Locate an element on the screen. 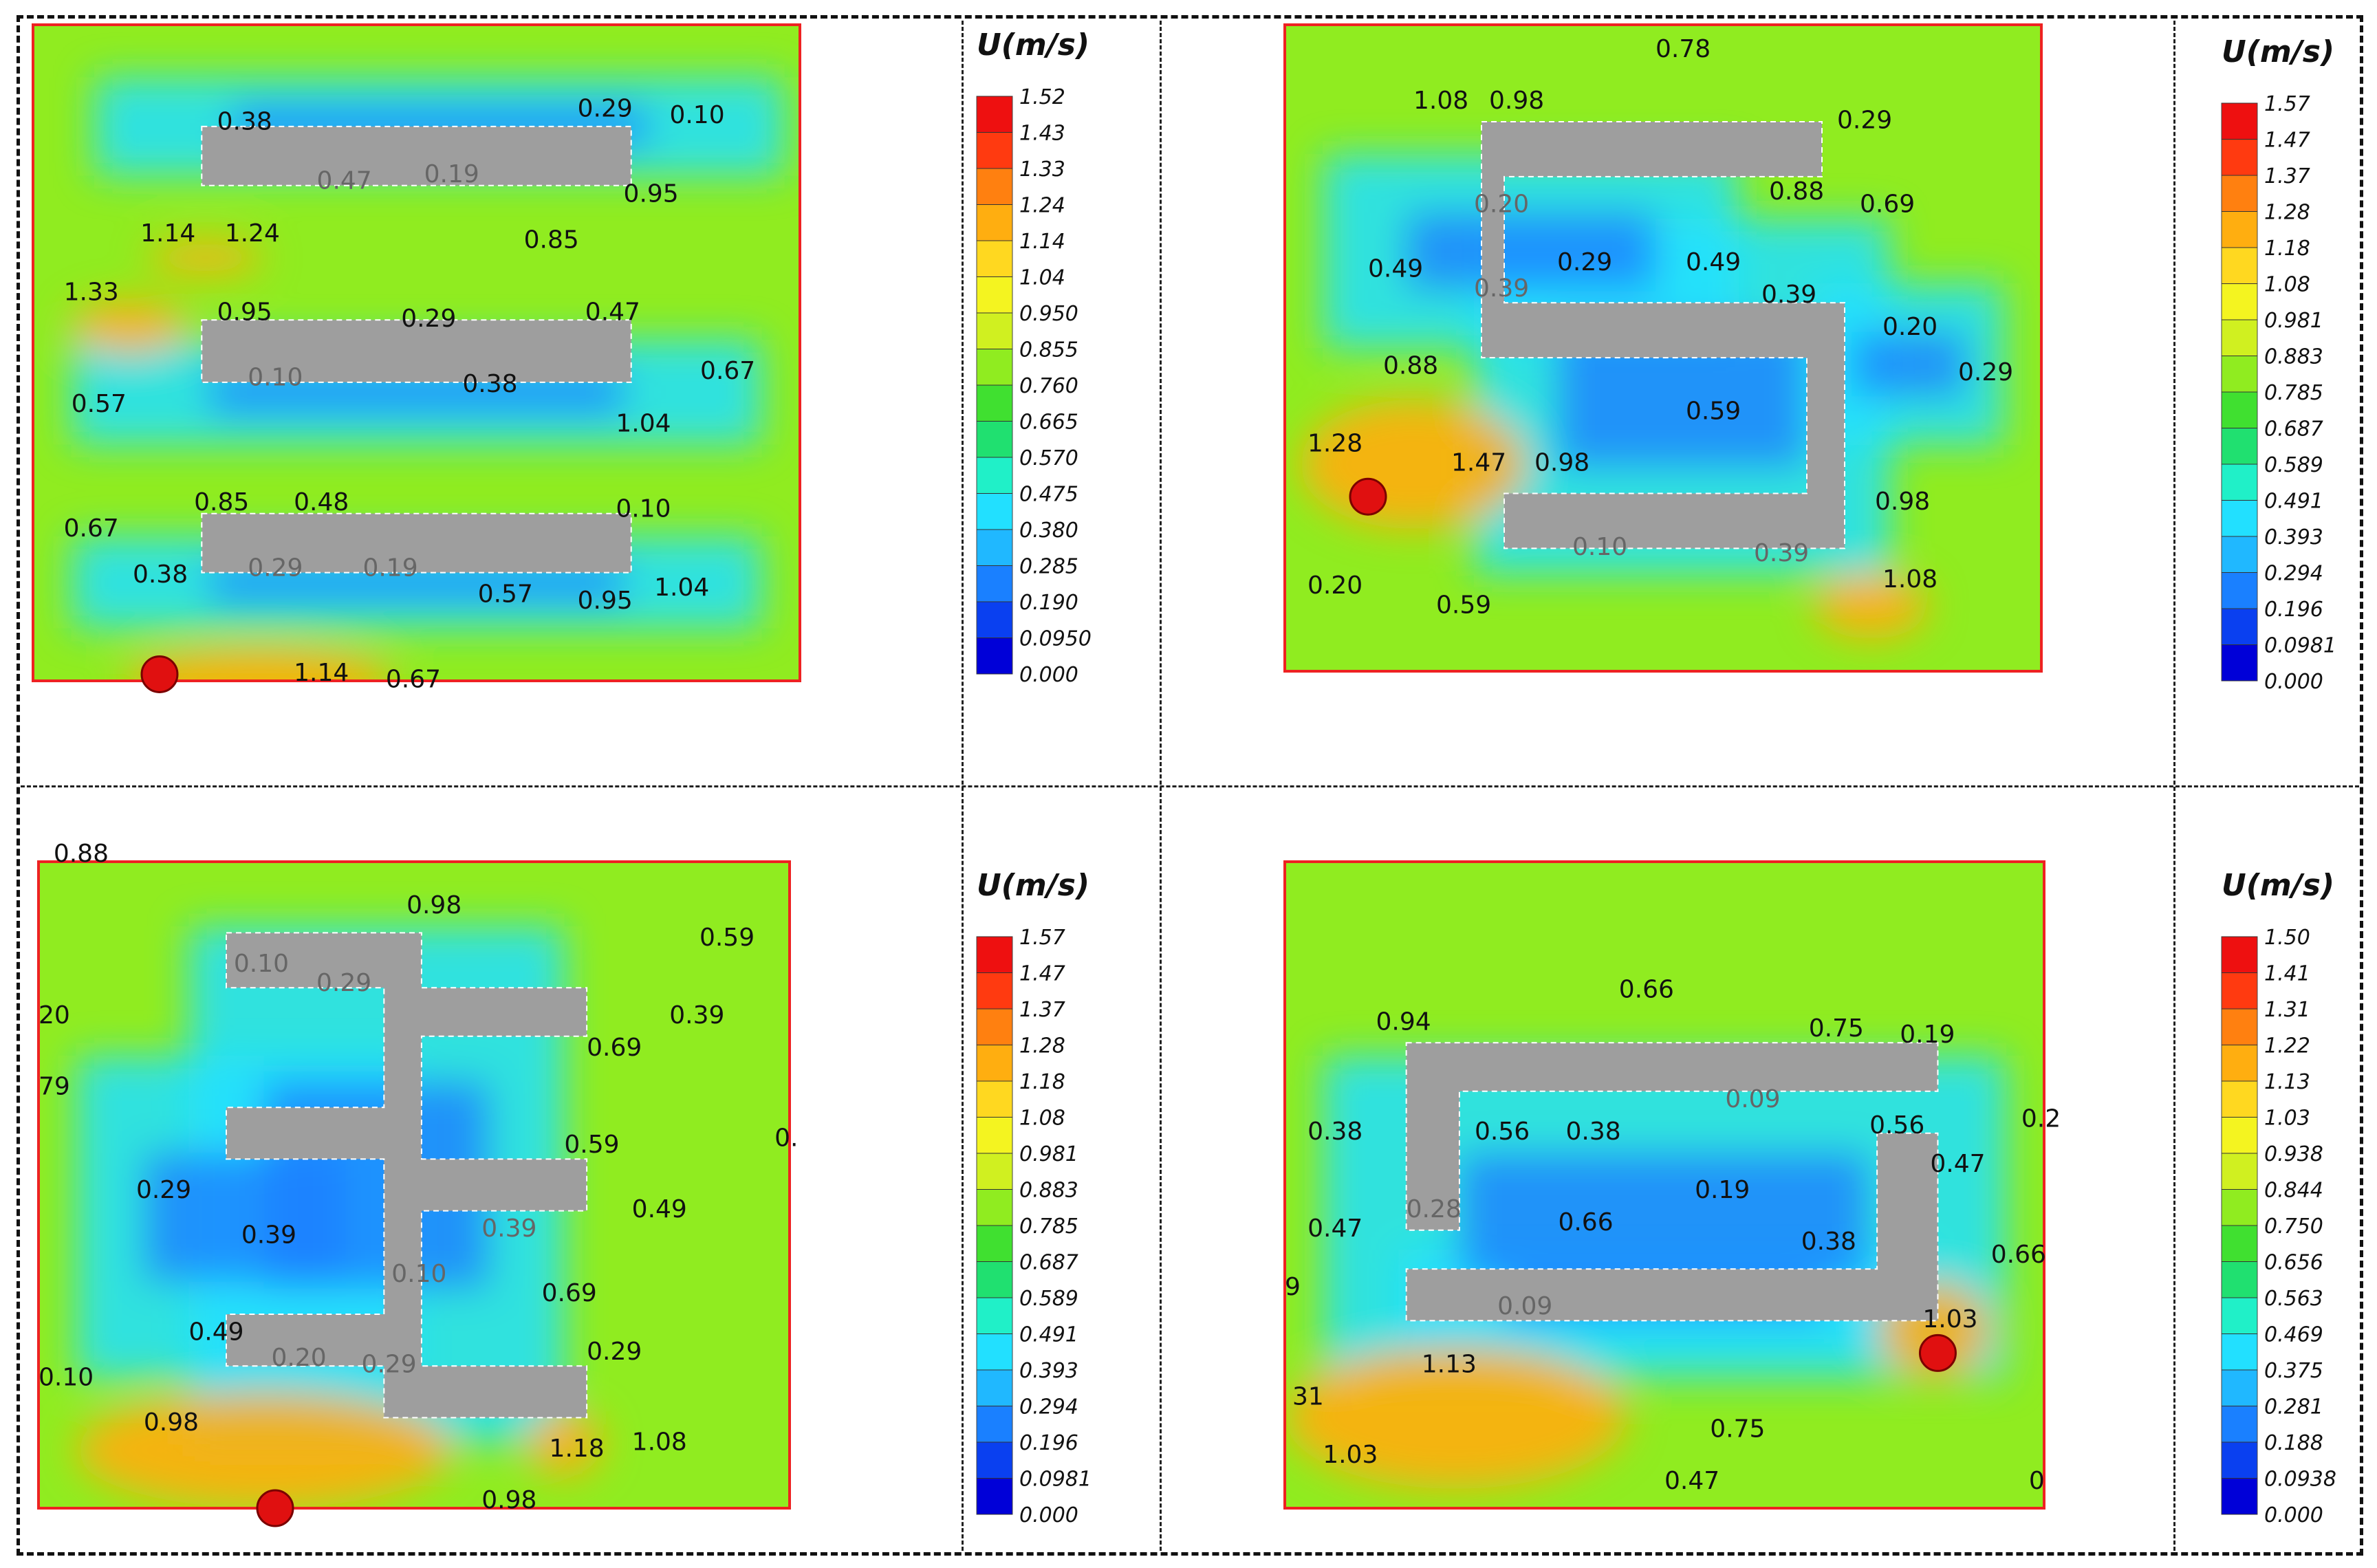 The width and height of the screenshot is (2377, 1568). value-label: 1.04 is located at coordinates (681, 588).